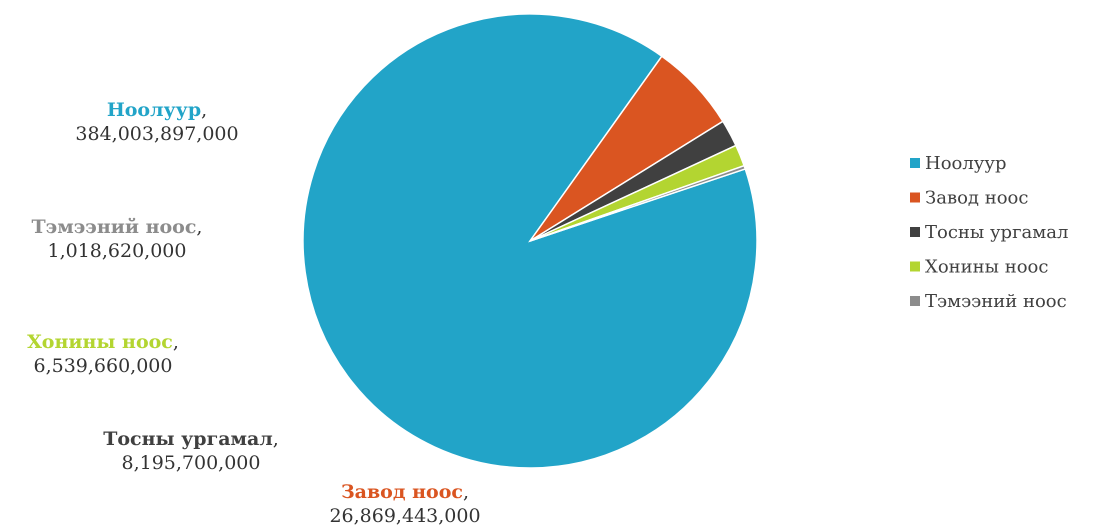  What do you see at coordinates (402, 492) in the screenshot?
I see `data-label-name: Завод ноос` at bounding box center [402, 492].